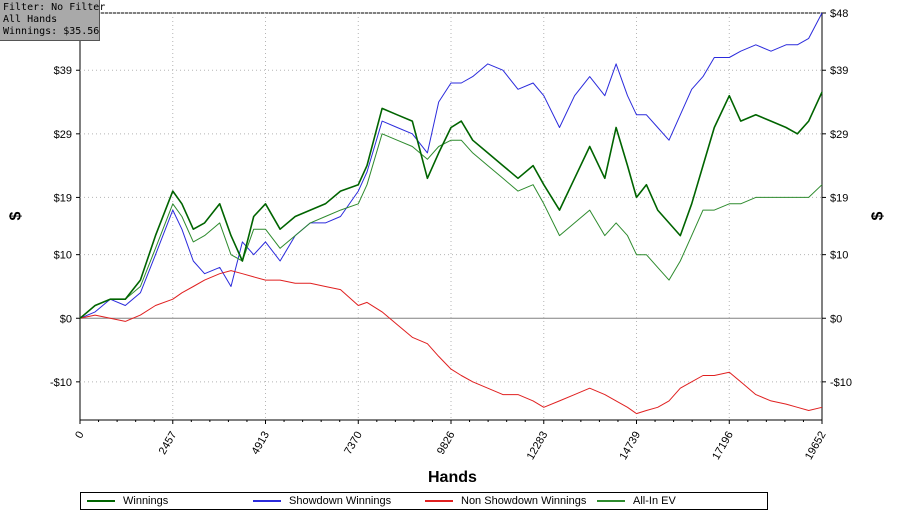 This screenshot has width=900, height=521. I want to click on y-tick-label-right: $48, so click(839, 14).